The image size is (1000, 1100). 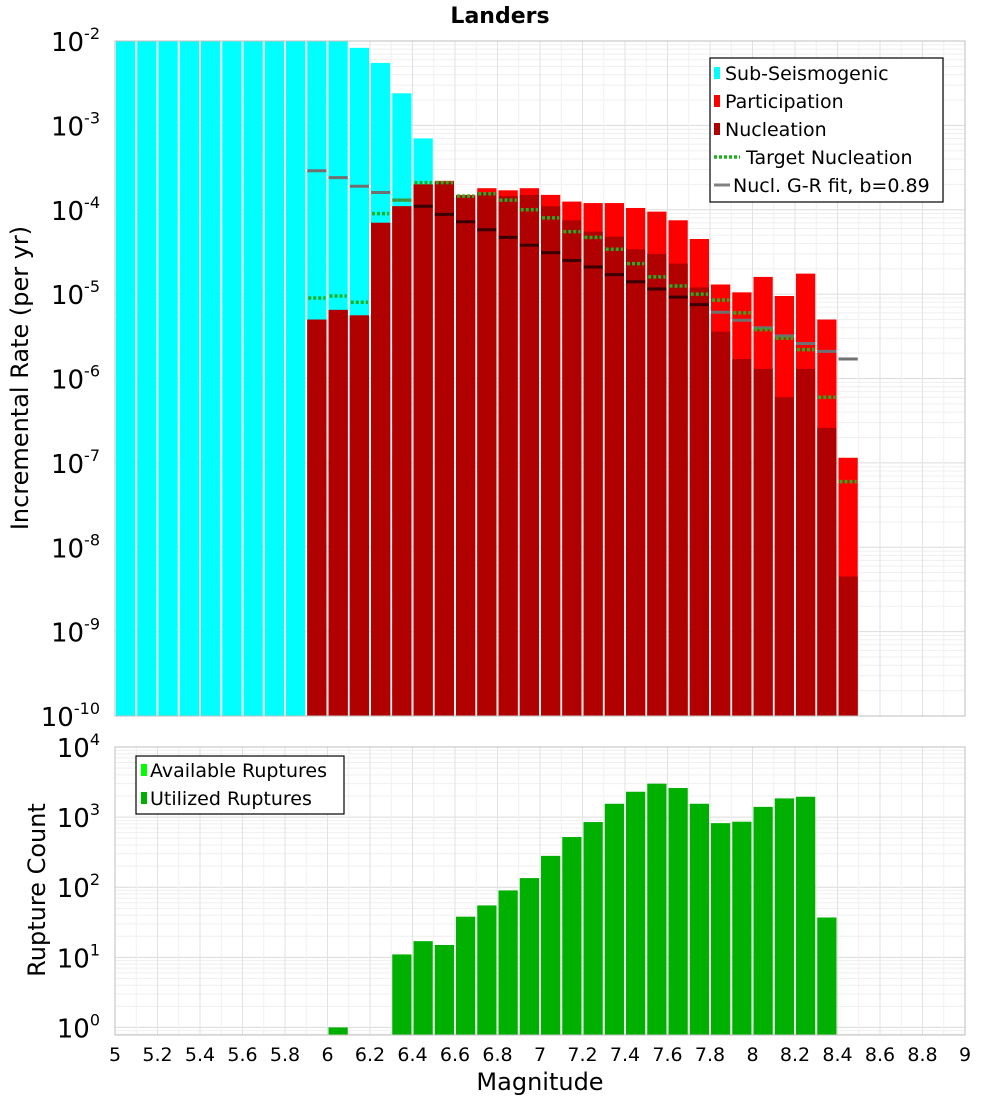 What do you see at coordinates (829, 158) in the screenshot?
I see `legend-label-target: Target Nucleation` at bounding box center [829, 158].